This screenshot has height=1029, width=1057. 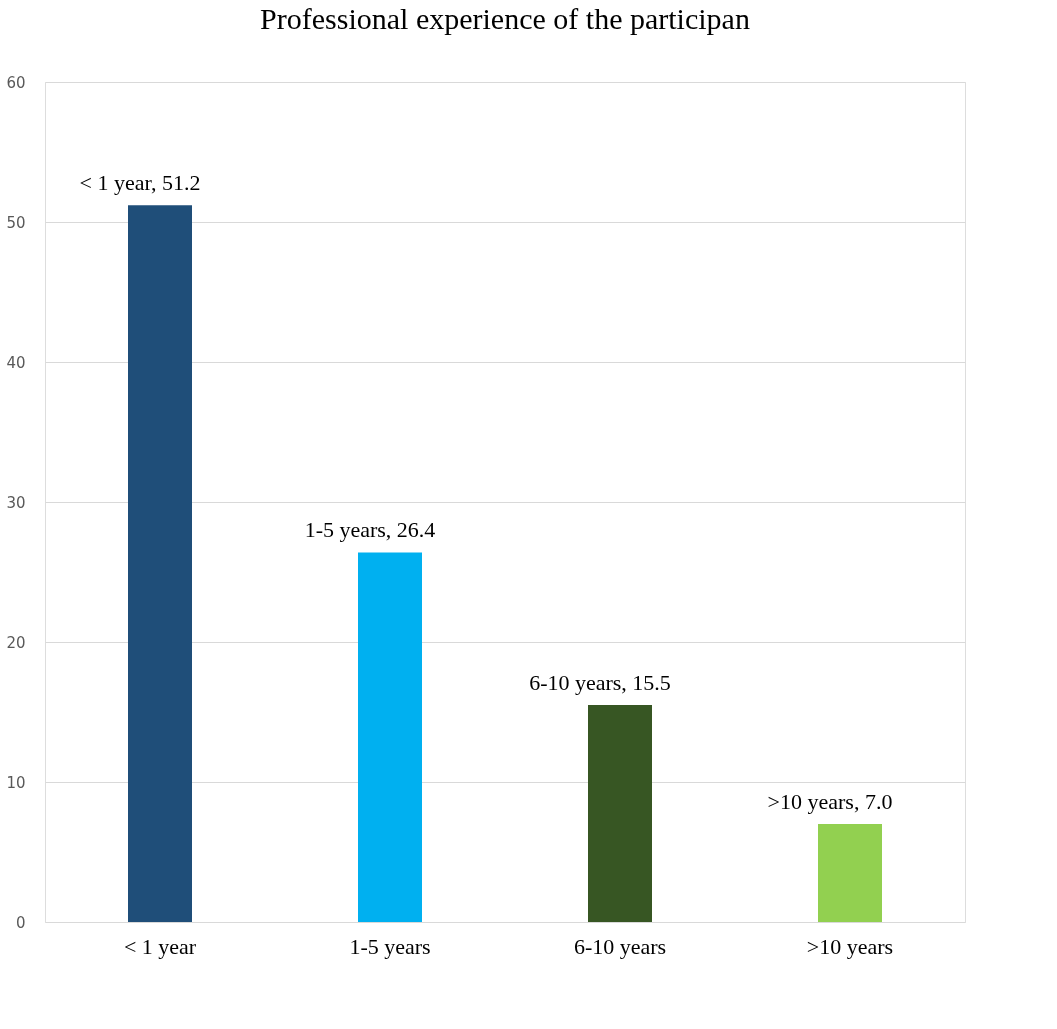 I want to click on y-tick-label: 10, so click(x=16, y=782).